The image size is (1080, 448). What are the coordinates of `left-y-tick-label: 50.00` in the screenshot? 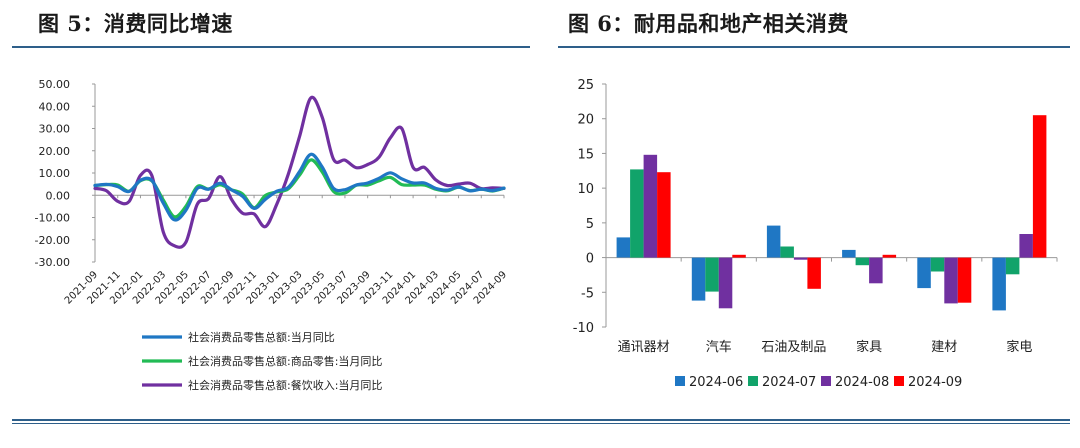 It's located at (55, 84).